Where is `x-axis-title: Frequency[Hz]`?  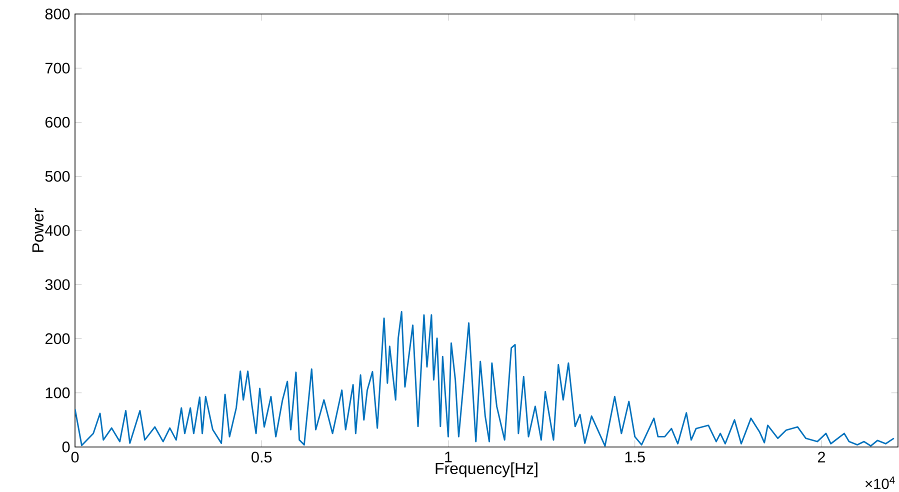 x-axis-title: Frequency[Hz] is located at coordinates (487, 470).